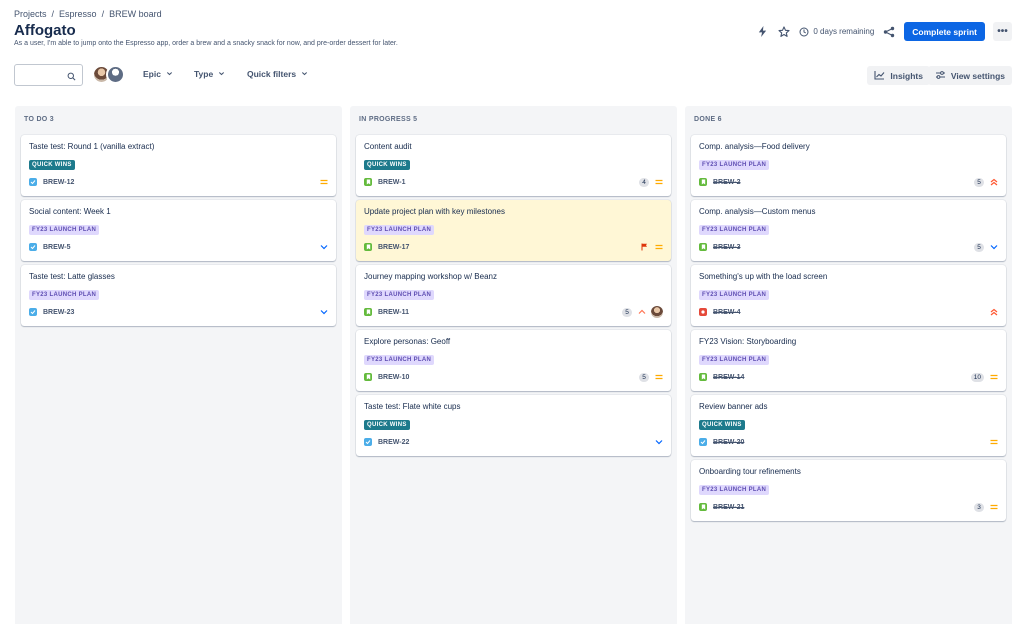 The height and width of the screenshot is (624, 1024). What do you see at coordinates (944, 31) in the screenshot?
I see `complete-sprint-button: Complete sprint` at bounding box center [944, 31].